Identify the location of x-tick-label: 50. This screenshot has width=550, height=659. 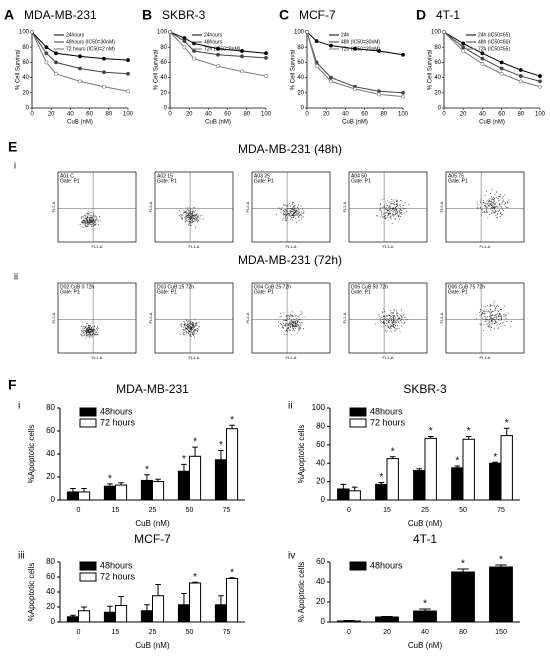
(190, 632).